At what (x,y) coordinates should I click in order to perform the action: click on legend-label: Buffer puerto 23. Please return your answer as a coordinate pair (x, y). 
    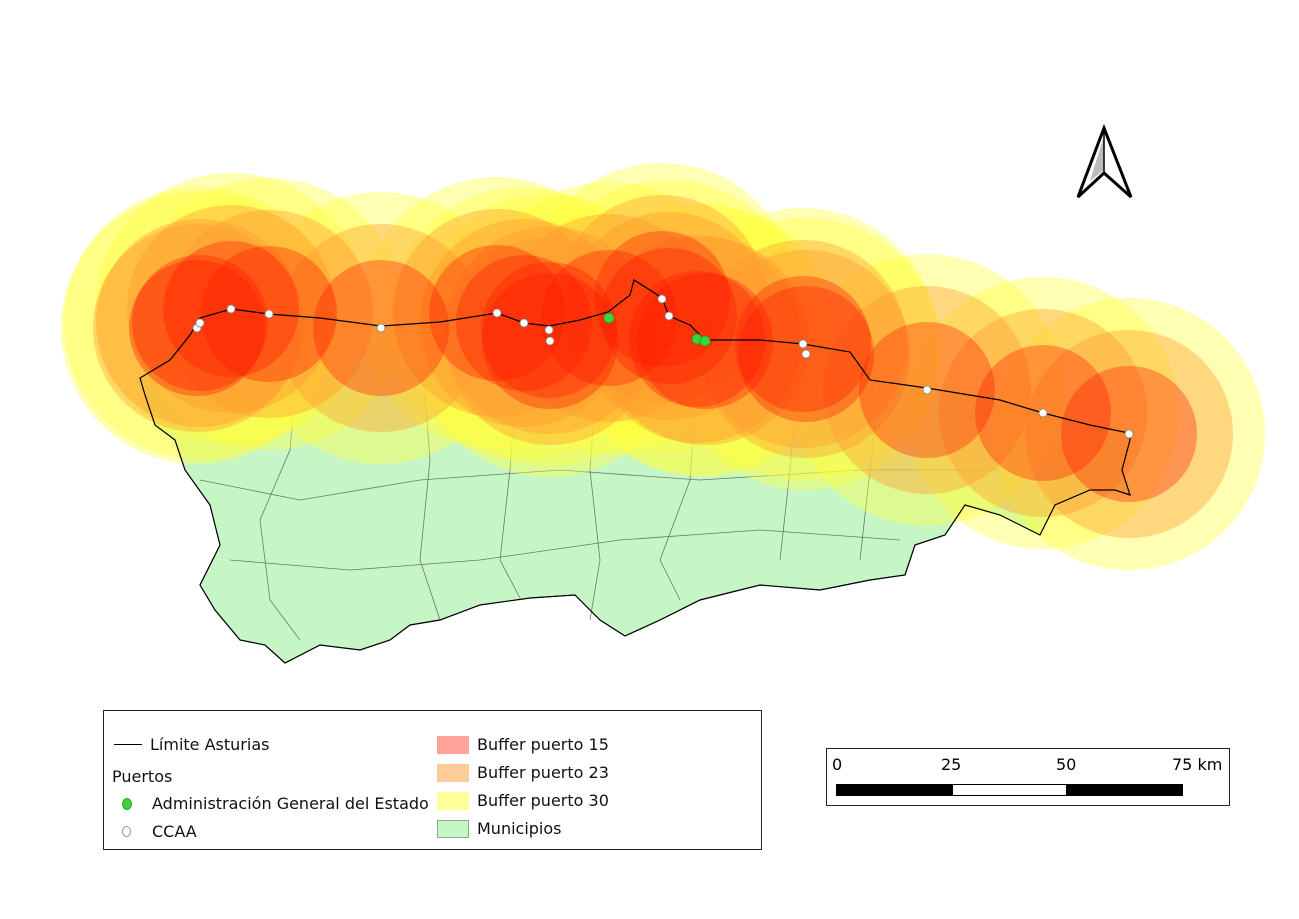
    Looking at the image, I should click on (543, 772).